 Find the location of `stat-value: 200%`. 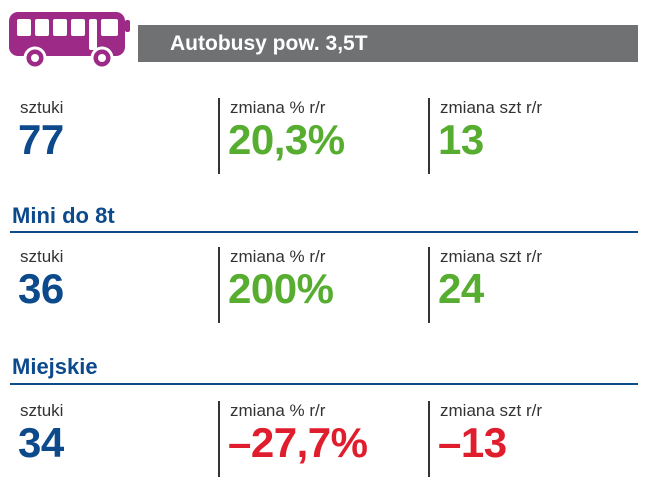

stat-value: 200% is located at coordinates (281, 288).